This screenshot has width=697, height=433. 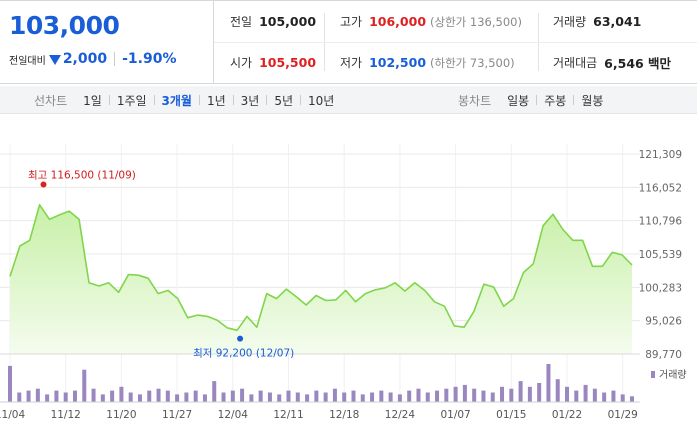 What do you see at coordinates (427, 62) in the screenshot?
I see `low-cell: 저가 102,500 (하한가 73,500)` at bounding box center [427, 62].